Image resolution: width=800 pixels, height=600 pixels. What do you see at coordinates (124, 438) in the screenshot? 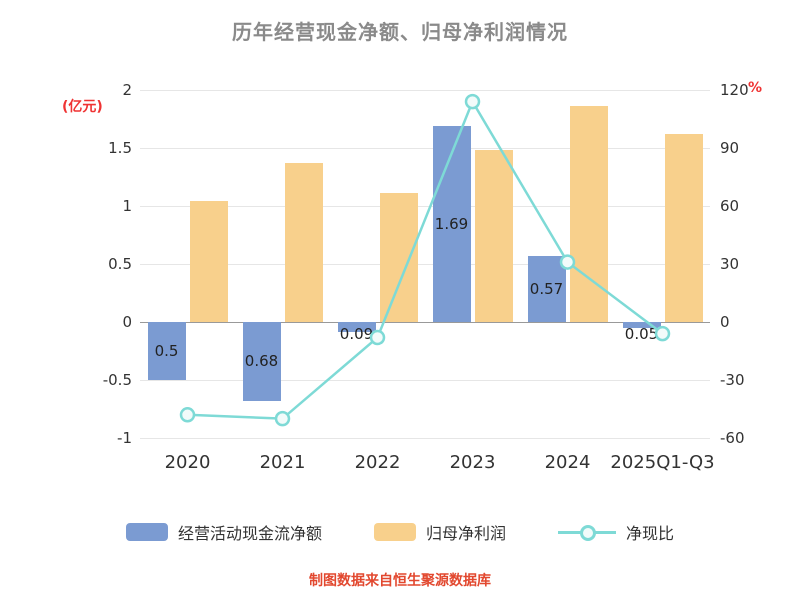
I see `left-axis-tick-label: -1` at bounding box center [124, 438].